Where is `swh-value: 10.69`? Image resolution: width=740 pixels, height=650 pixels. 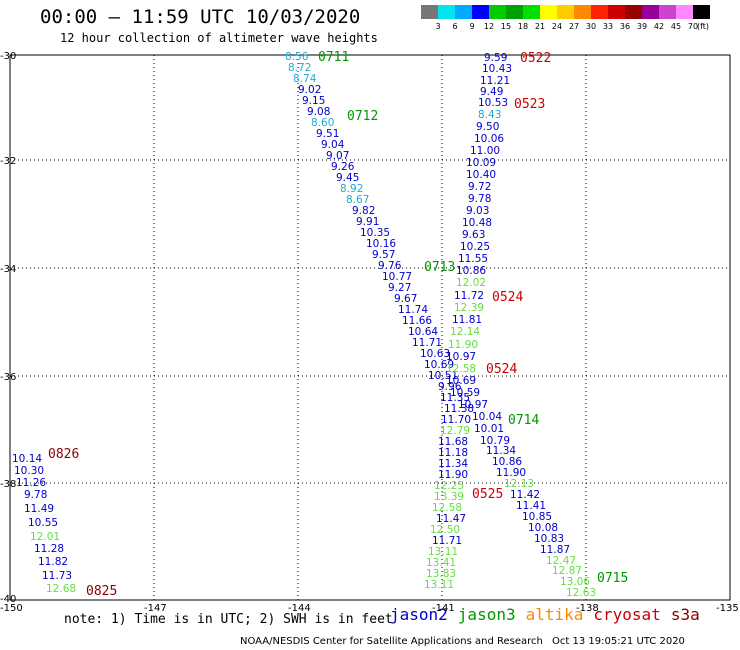
swh-value: 10.69 is located at coordinates (461, 381).